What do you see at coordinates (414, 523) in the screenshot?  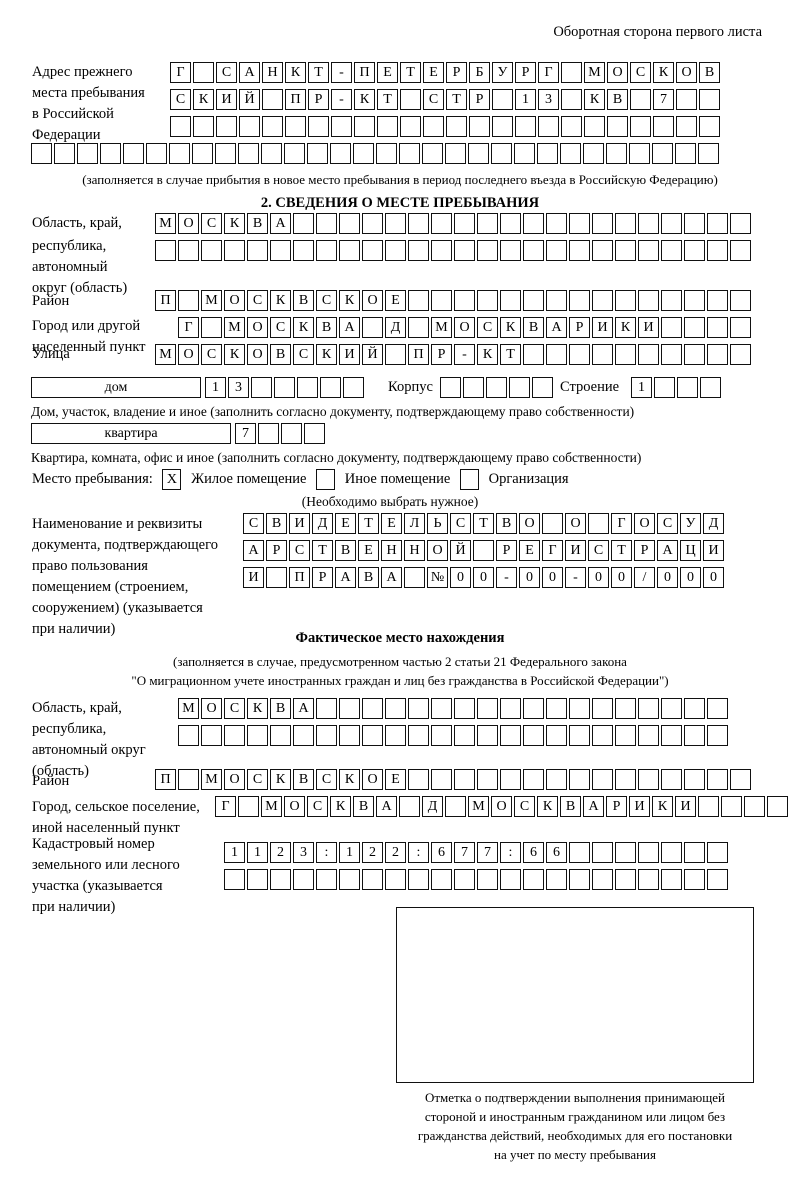 I see `char-cell: Л` at bounding box center [414, 523].